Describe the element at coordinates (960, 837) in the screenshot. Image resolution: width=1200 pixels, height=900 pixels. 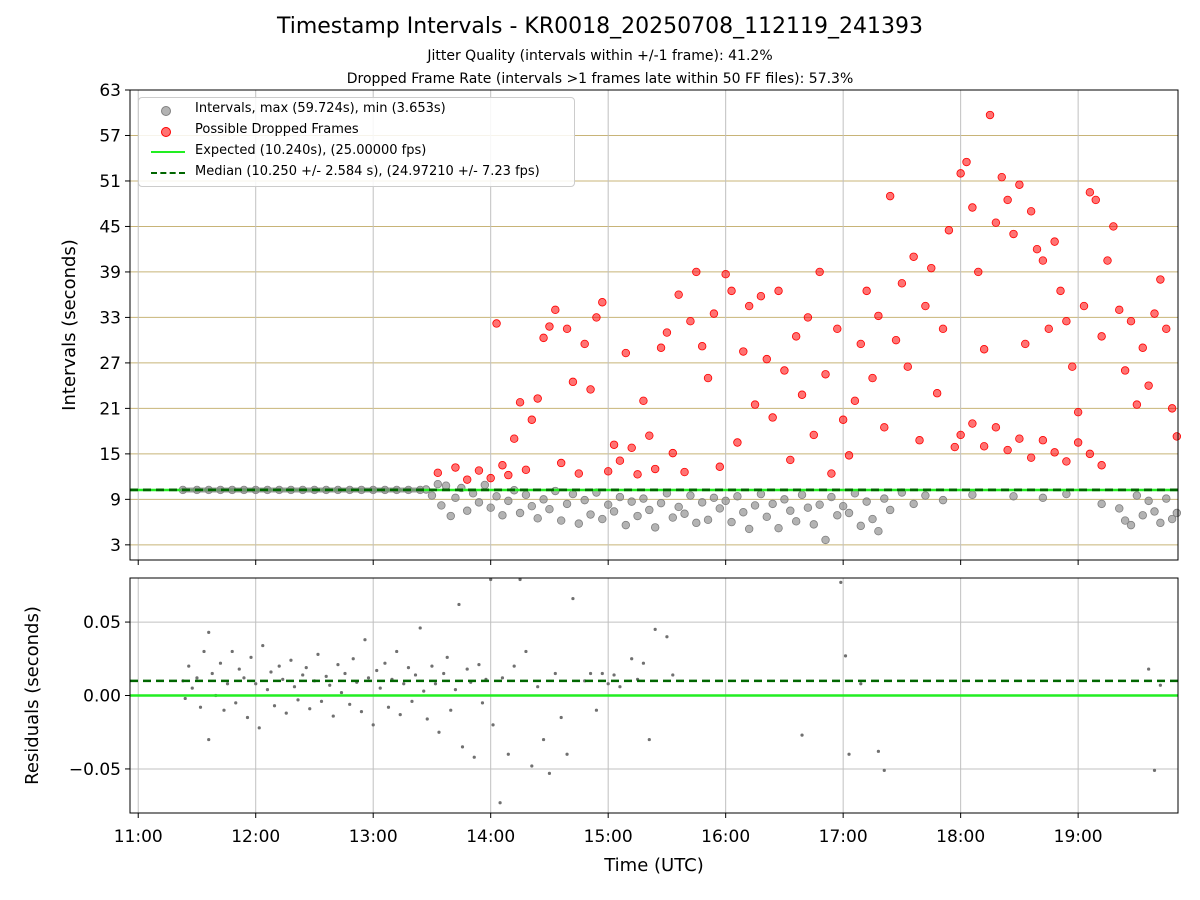
I see `residuals-xtick-label: 18:00` at that location.